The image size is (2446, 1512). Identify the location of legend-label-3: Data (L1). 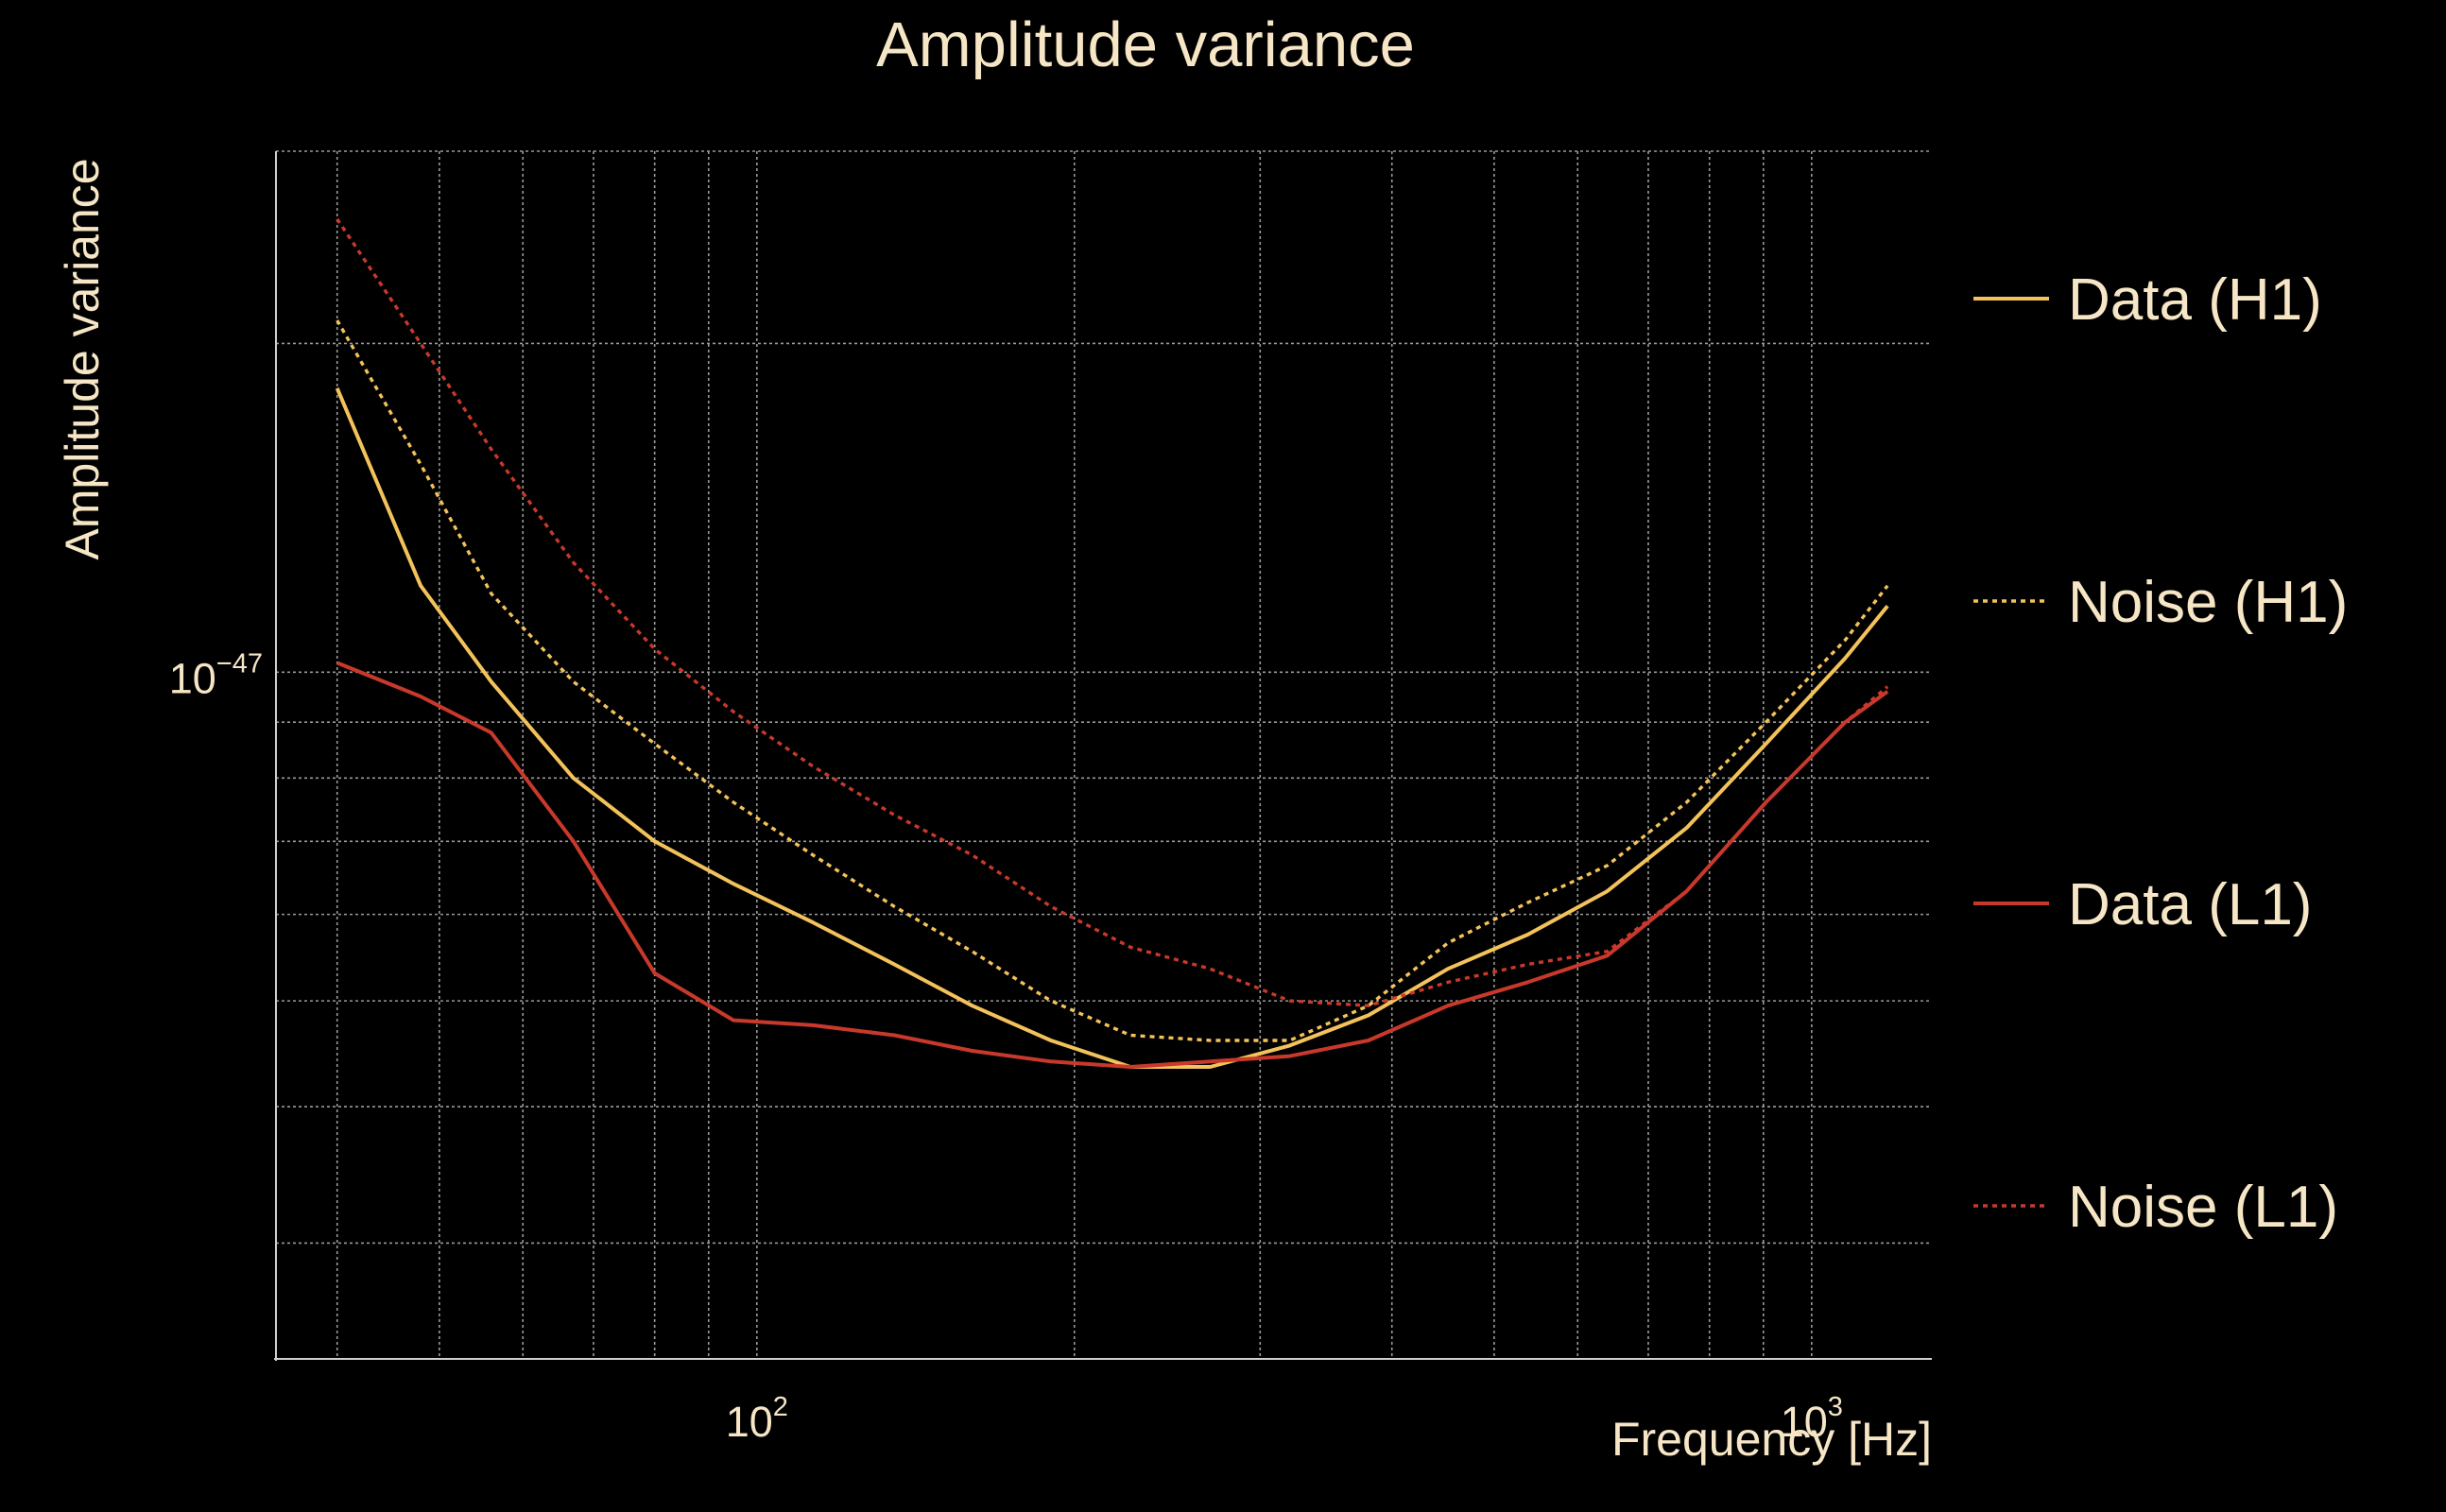
(2190, 904).